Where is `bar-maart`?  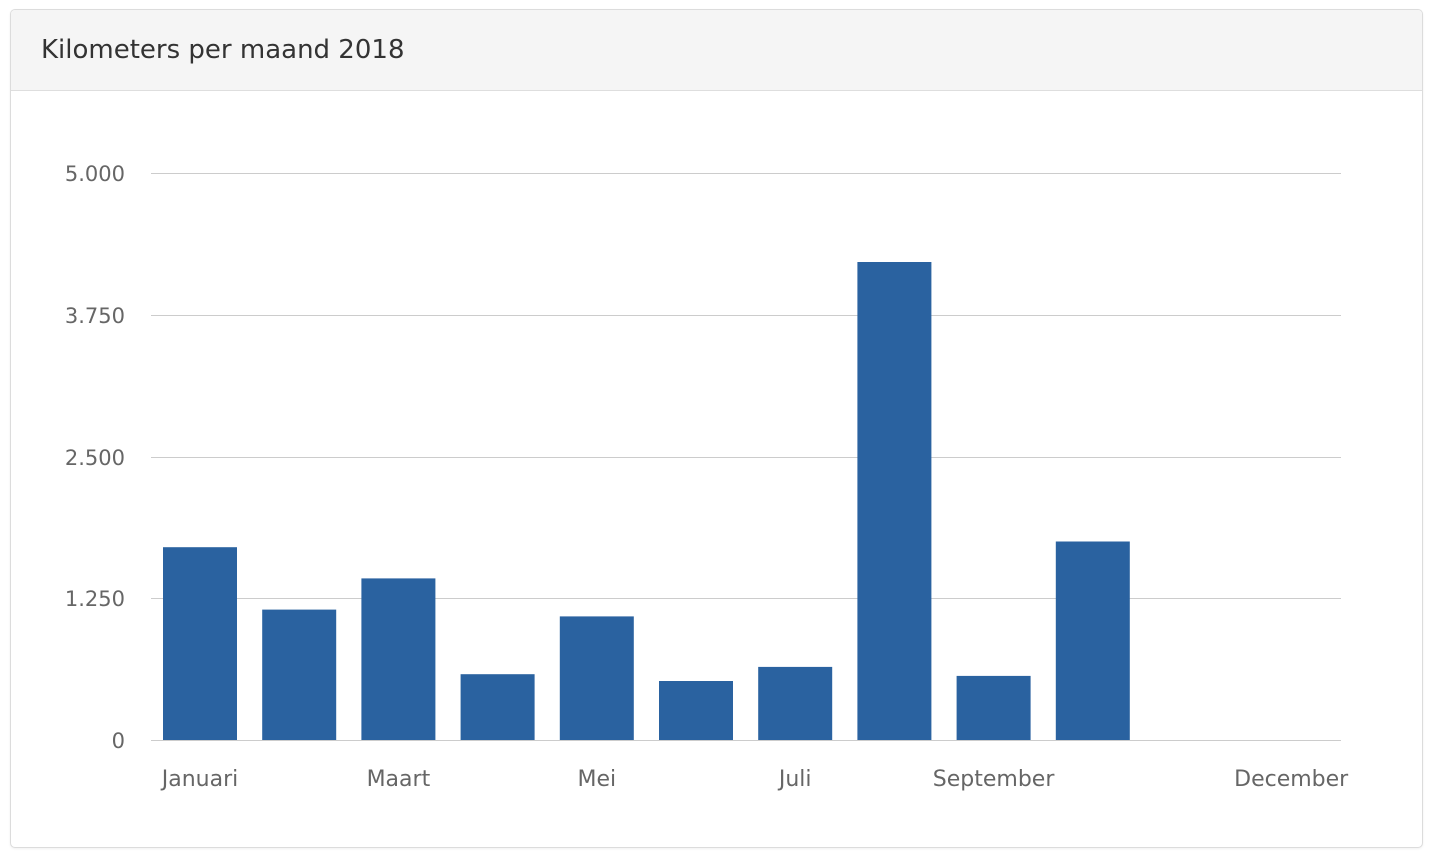
bar-maart is located at coordinates (398, 659).